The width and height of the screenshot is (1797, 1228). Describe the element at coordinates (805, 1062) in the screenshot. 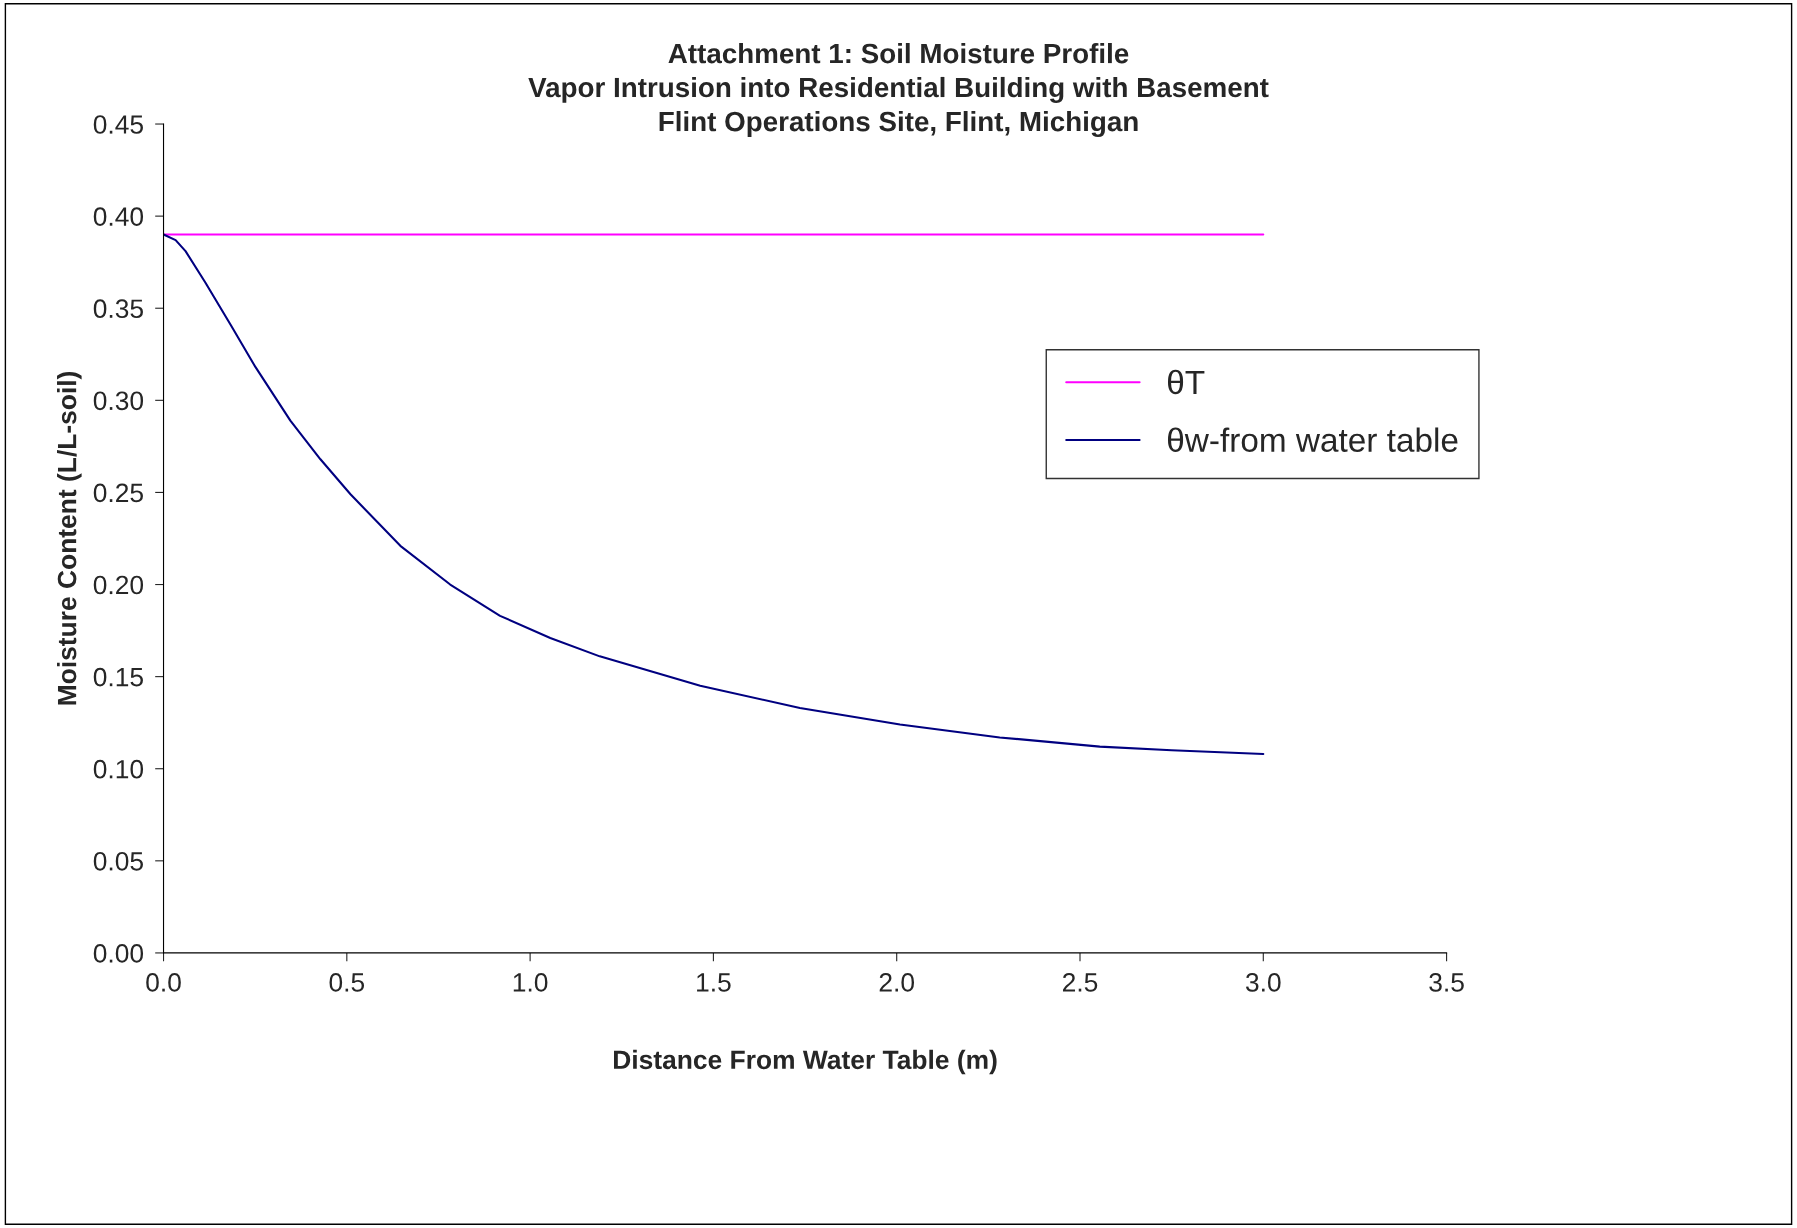

I see `x-axis-title: Distance From Water Table (m)` at that location.